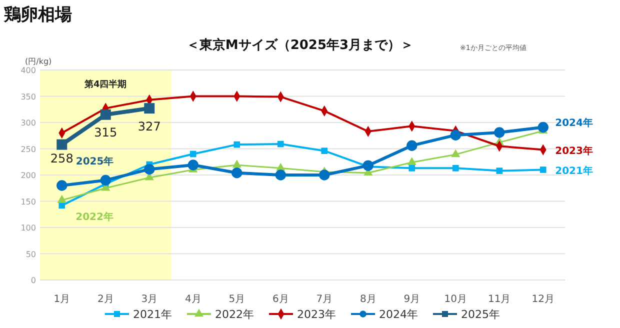 Image resolution: width=620 pixels, height=328 pixels. Describe the element at coordinates (105, 84) in the screenshot. I see `band-label: 第4四半期` at that location.